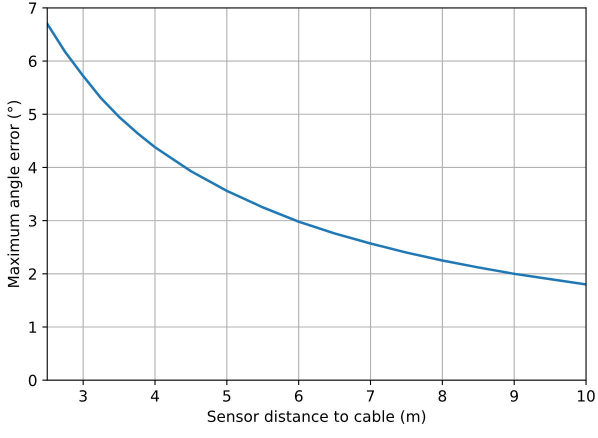 The height and width of the screenshot is (438, 598). Describe the element at coordinates (32, 8) in the screenshot. I see `y-tick-label: 7` at that location.